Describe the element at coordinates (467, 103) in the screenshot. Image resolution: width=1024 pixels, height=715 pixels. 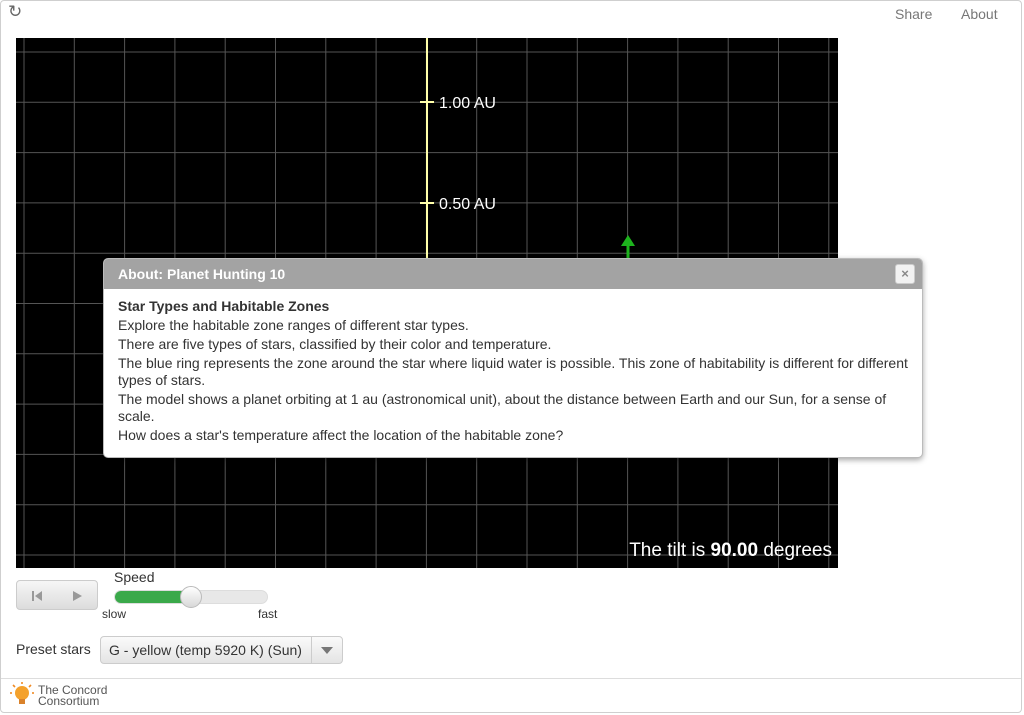
I see `au-label: 1.00 AU` at that location.